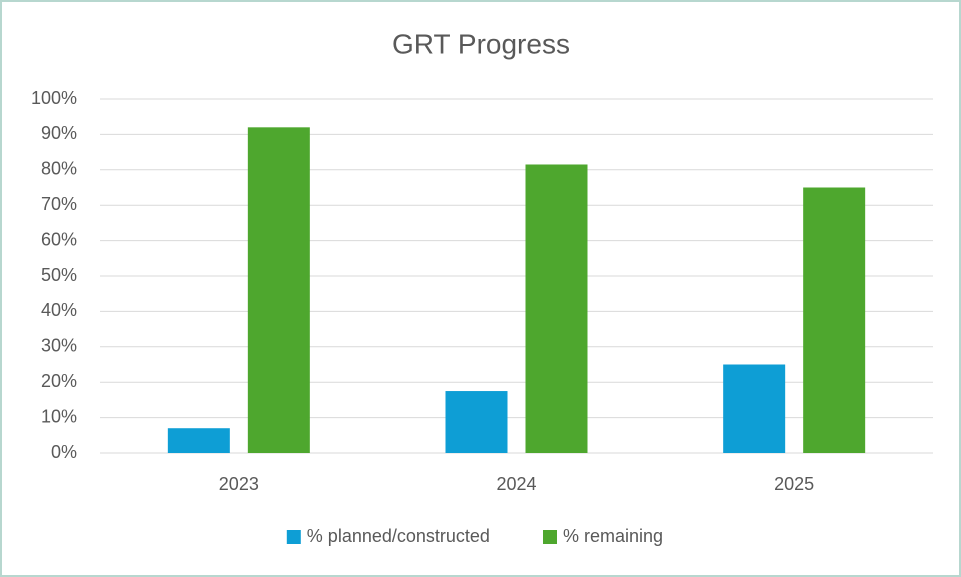  Describe the element at coordinates (794, 484) in the screenshot. I see `x-tick-label: 2025` at that location.